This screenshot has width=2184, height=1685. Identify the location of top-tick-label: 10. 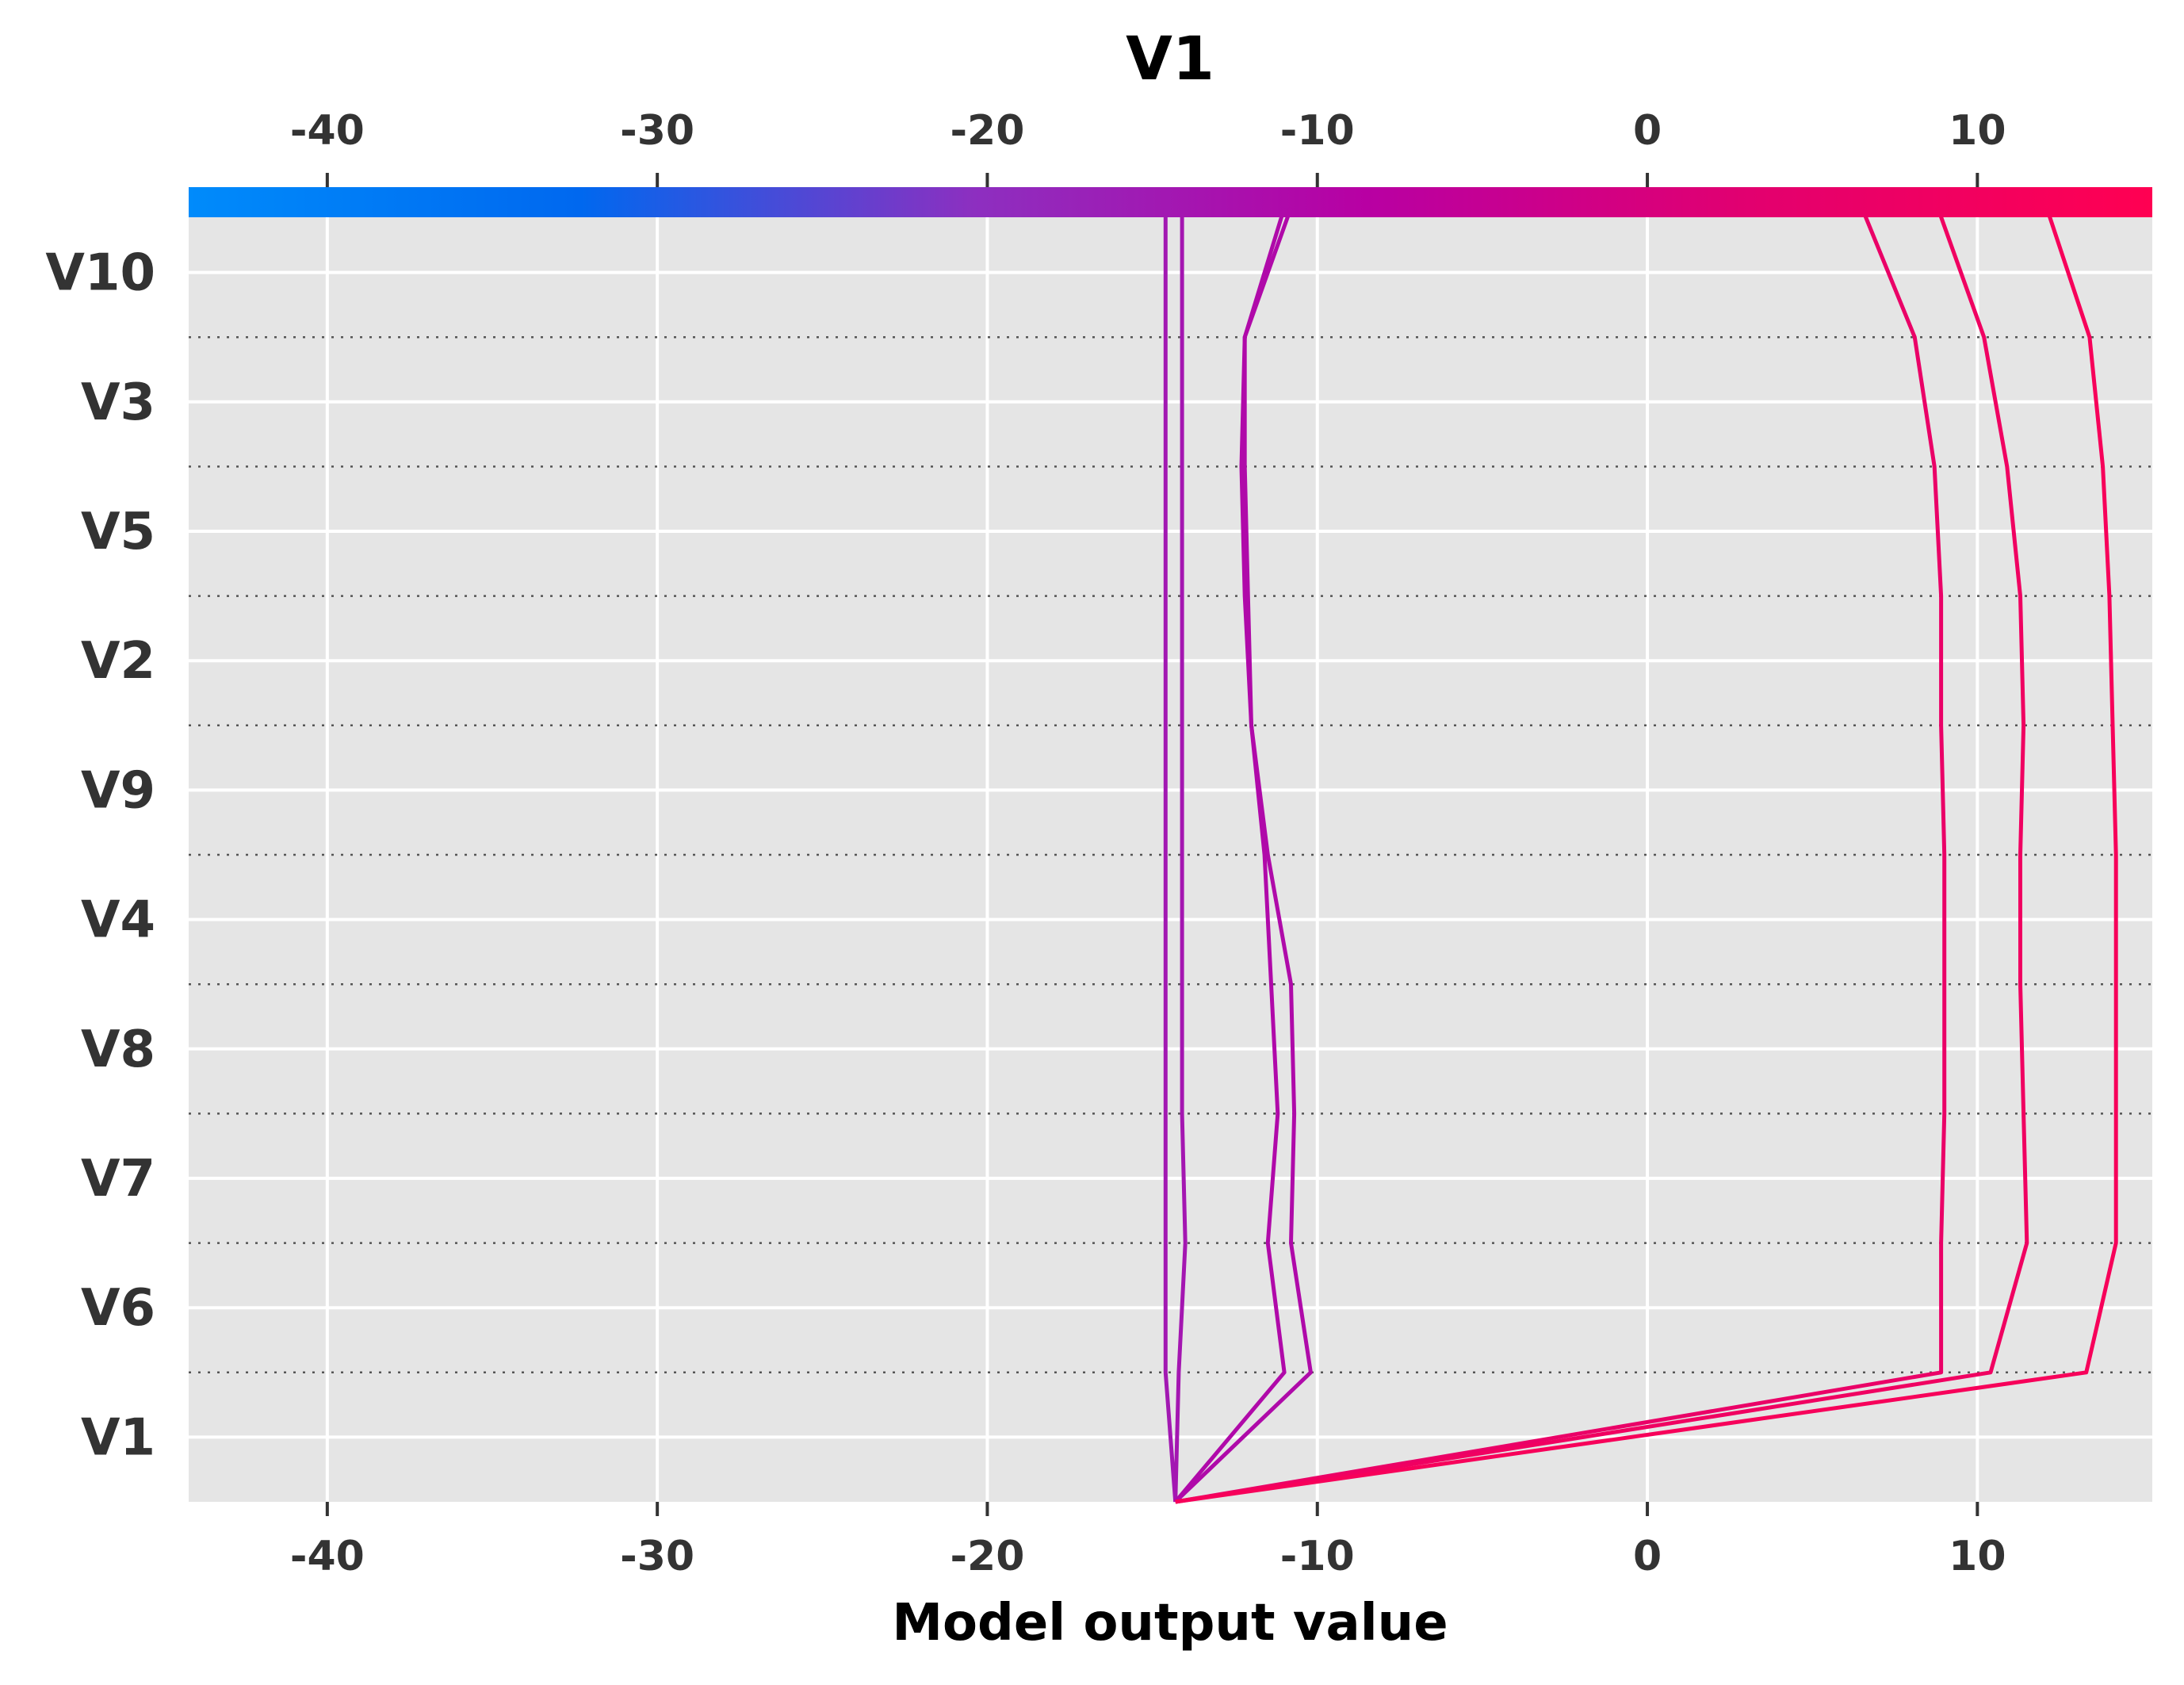
(1977, 131).